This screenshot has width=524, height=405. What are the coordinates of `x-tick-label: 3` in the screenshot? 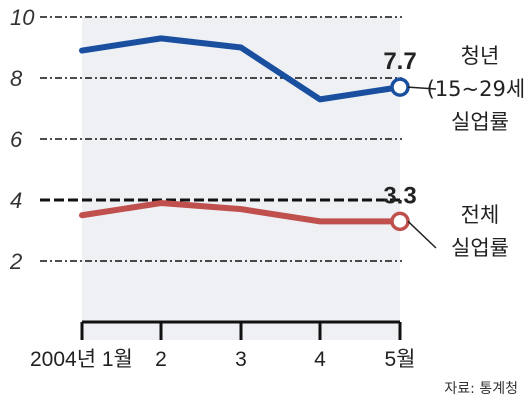 It's located at (241, 359).